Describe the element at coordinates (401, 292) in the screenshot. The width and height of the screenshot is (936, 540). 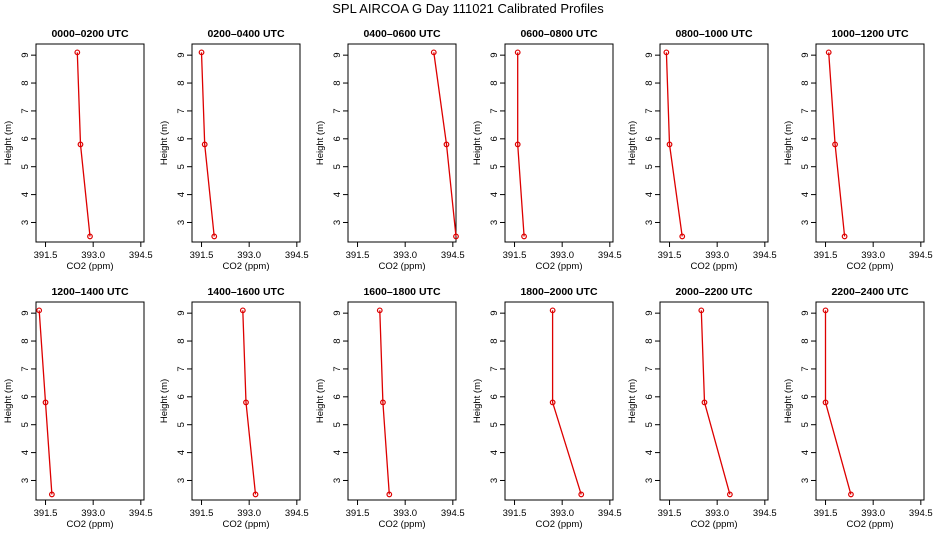
I see `panel-title: 1600–1800 UTC` at that location.